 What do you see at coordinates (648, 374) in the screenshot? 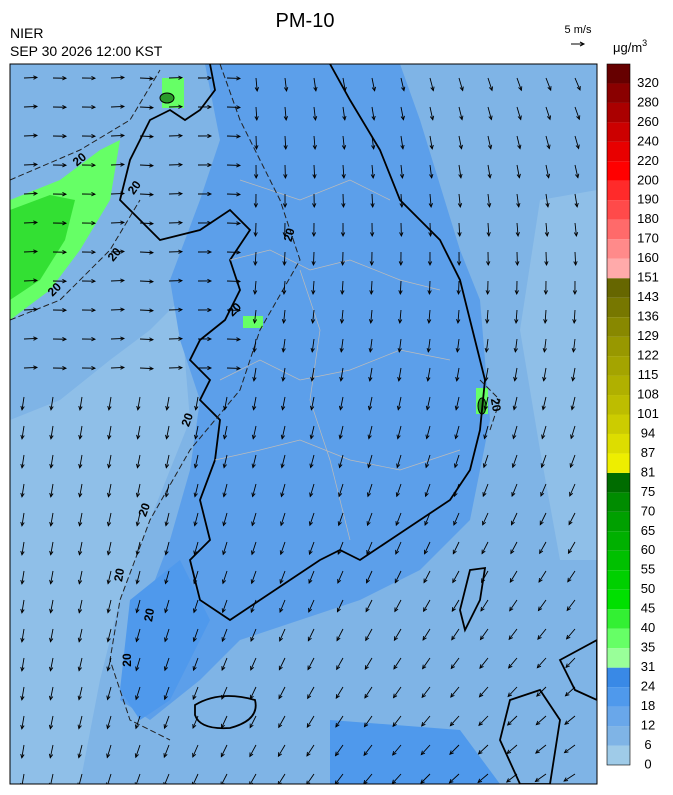
I see `colorbar-tick-label: 115` at bounding box center [648, 374].